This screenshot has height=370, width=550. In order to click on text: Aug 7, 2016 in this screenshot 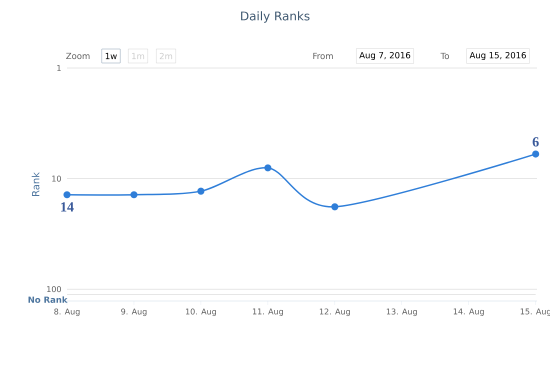, I will do `click(384, 56)`.